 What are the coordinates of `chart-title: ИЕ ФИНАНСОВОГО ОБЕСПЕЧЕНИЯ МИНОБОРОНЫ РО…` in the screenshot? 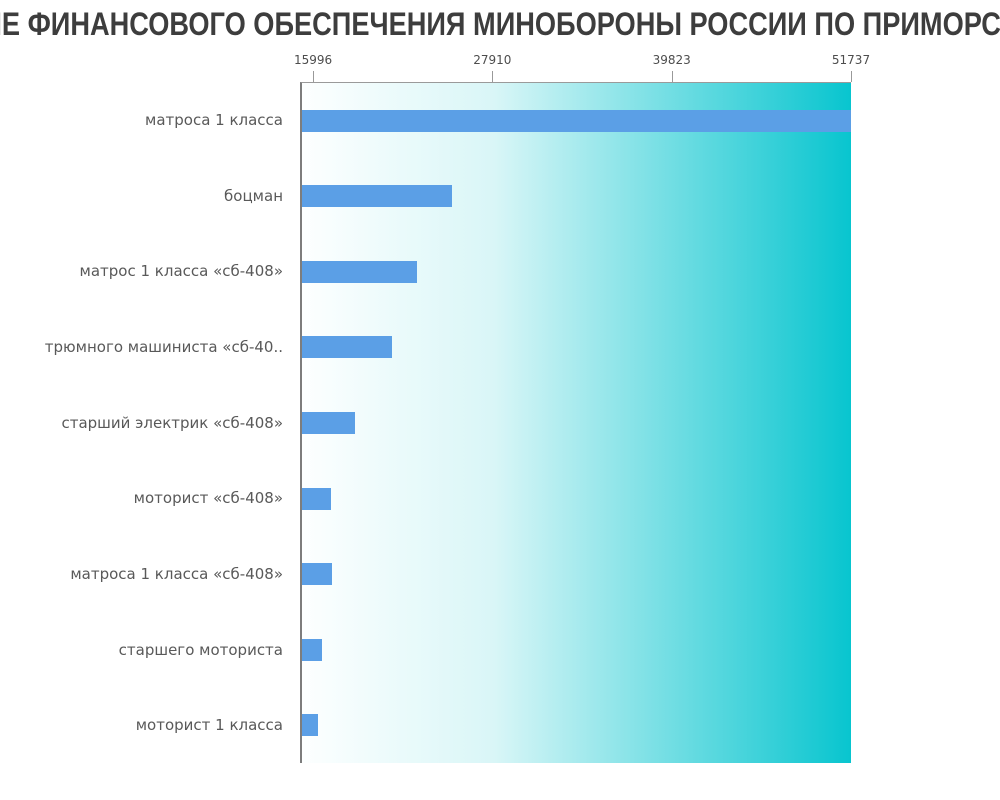 It's located at (500, 24).